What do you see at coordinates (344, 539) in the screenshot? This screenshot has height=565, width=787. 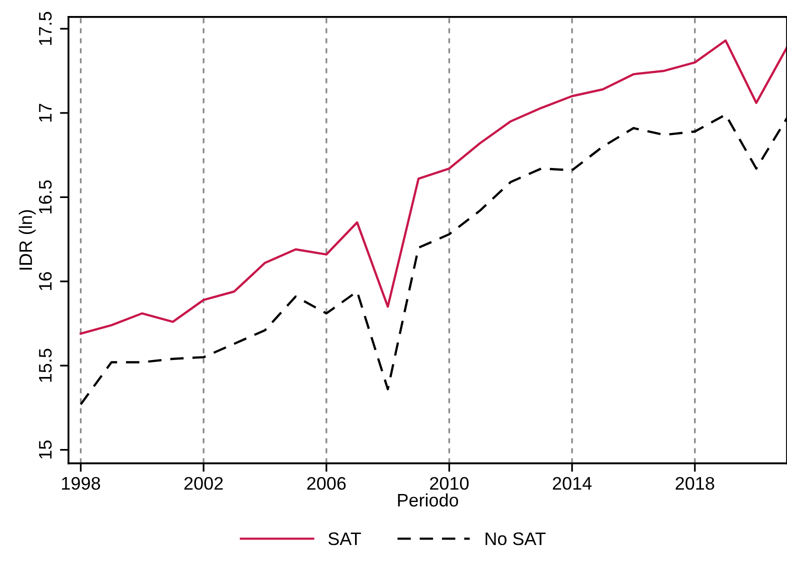 I see `legend-label: SAT` at bounding box center [344, 539].